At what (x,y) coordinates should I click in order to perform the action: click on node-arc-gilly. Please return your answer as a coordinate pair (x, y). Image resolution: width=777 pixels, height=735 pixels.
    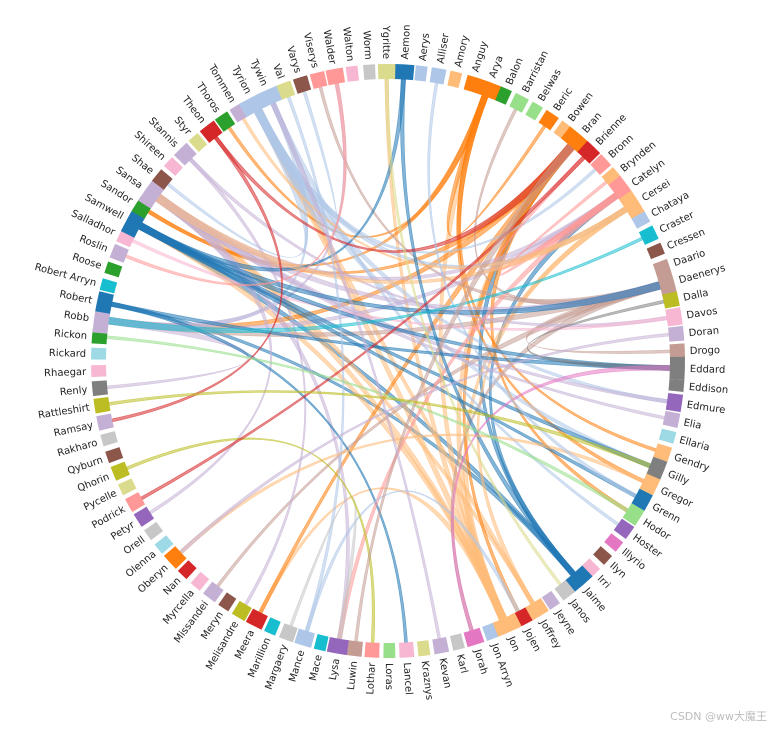
    Looking at the image, I should click on (657, 468).